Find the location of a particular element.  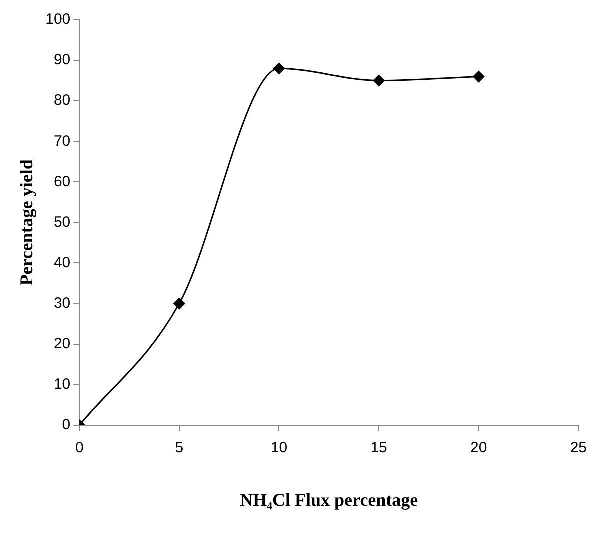

y-tick-label: 30 is located at coordinates (62, 303).